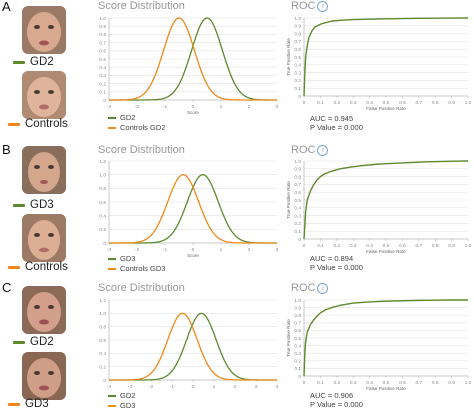 Image resolution: width=474 pixels, height=411 pixels. What do you see at coordinates (221, 107) in the screenshot?
I see `x-tick-label: 1` at bounding box center [221, 107].